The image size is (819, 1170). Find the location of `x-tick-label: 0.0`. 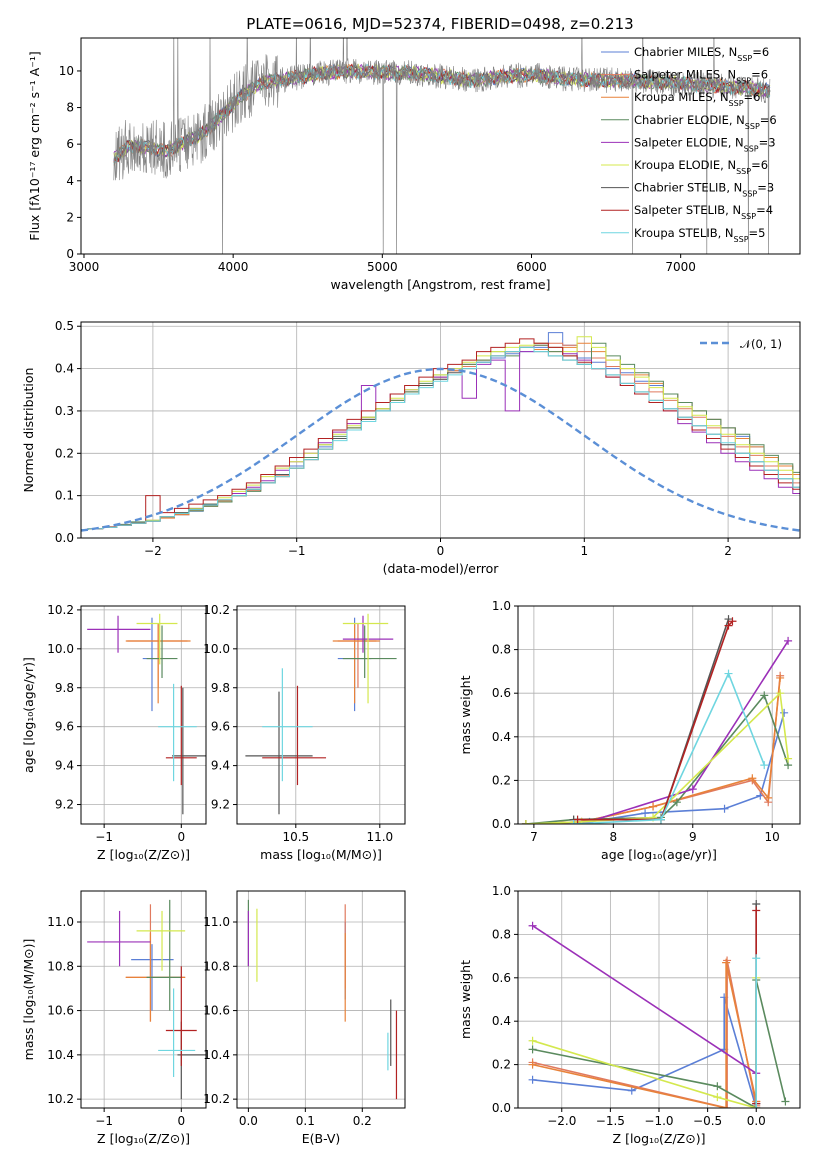

x-tick-label: 0.0 is located at coordinates (756, 1121).